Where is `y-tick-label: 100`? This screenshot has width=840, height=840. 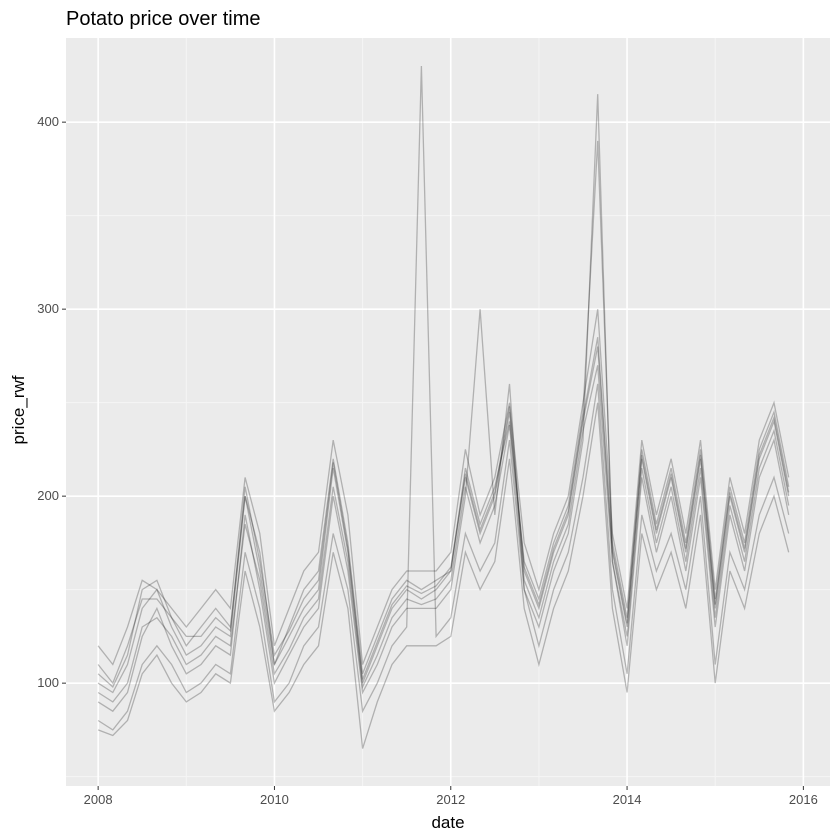
y-tick-label: 100 is located at coordinates (48, 682).